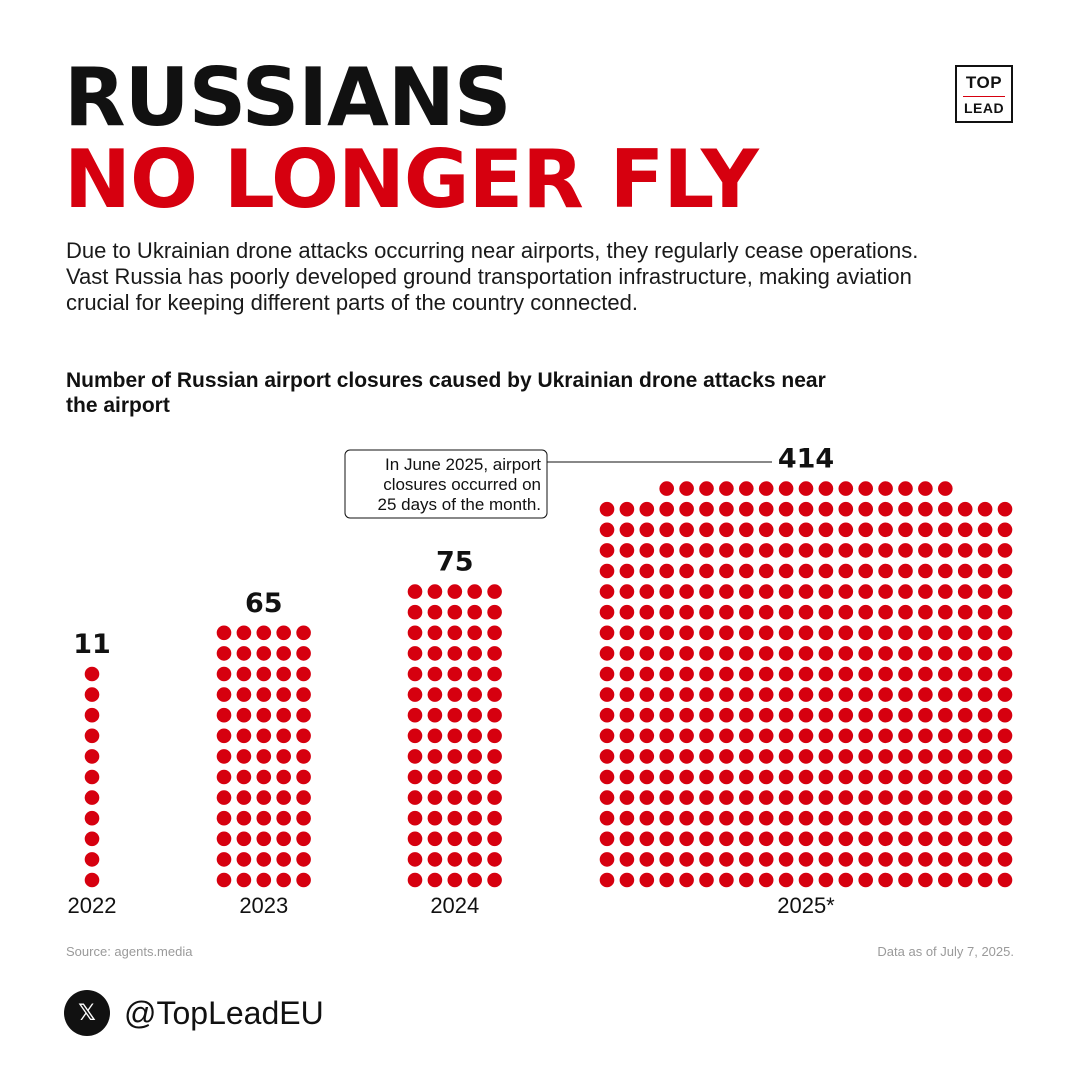 The width and height of the screenshot is (1080, 1080). Describe the element at coordinates (287, 97) in the screenshot. I see `title-line-1: RUSSIANS` at that location.